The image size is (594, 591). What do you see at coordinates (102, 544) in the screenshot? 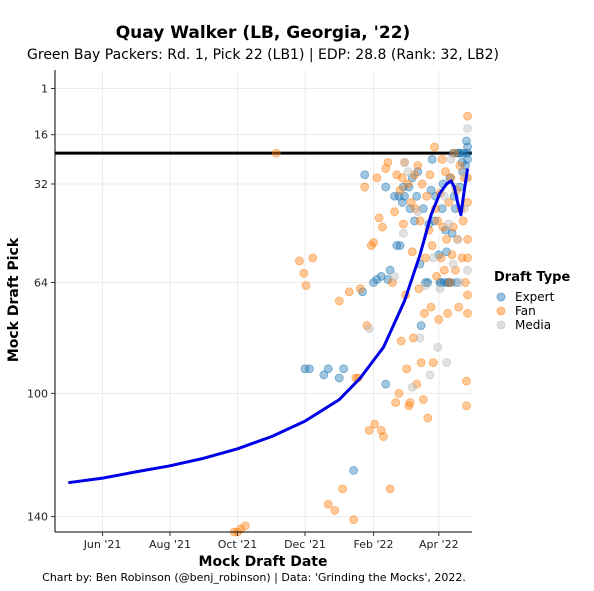
I see `x-tick-label: Jun '21` at bounding box center [102, 544].